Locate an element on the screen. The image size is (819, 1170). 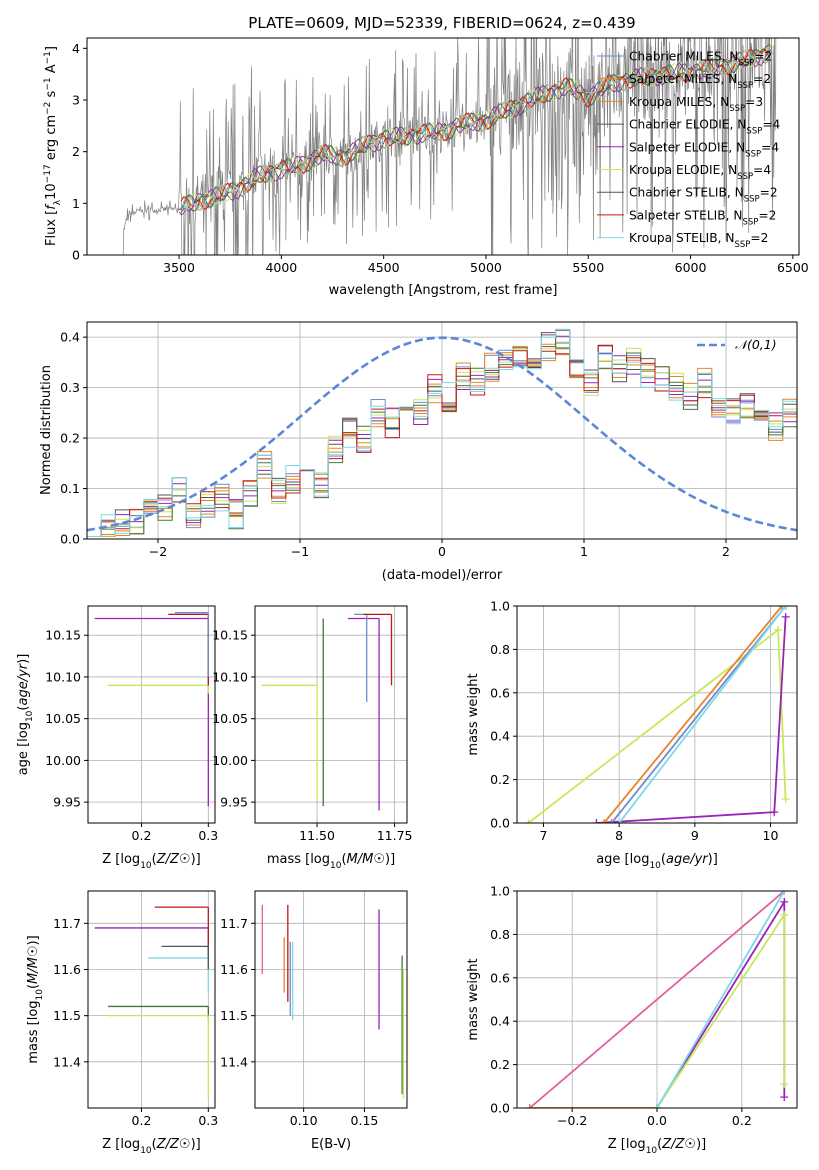
x-tick-label: 10 is located at coordinates (771, 835).